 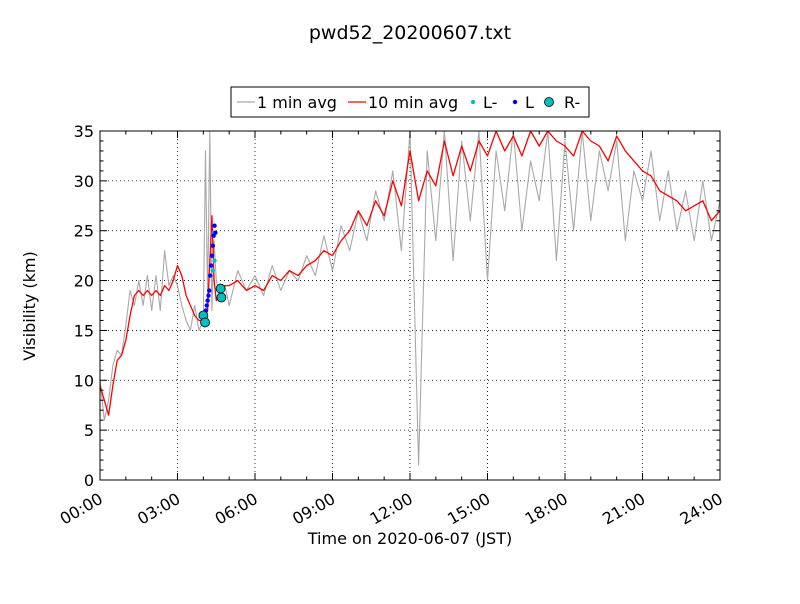 What do you see at coordinates (158, 509) in the screenshot?
I see `x-tick-label: 03:00` at bounding box center [158, 509].